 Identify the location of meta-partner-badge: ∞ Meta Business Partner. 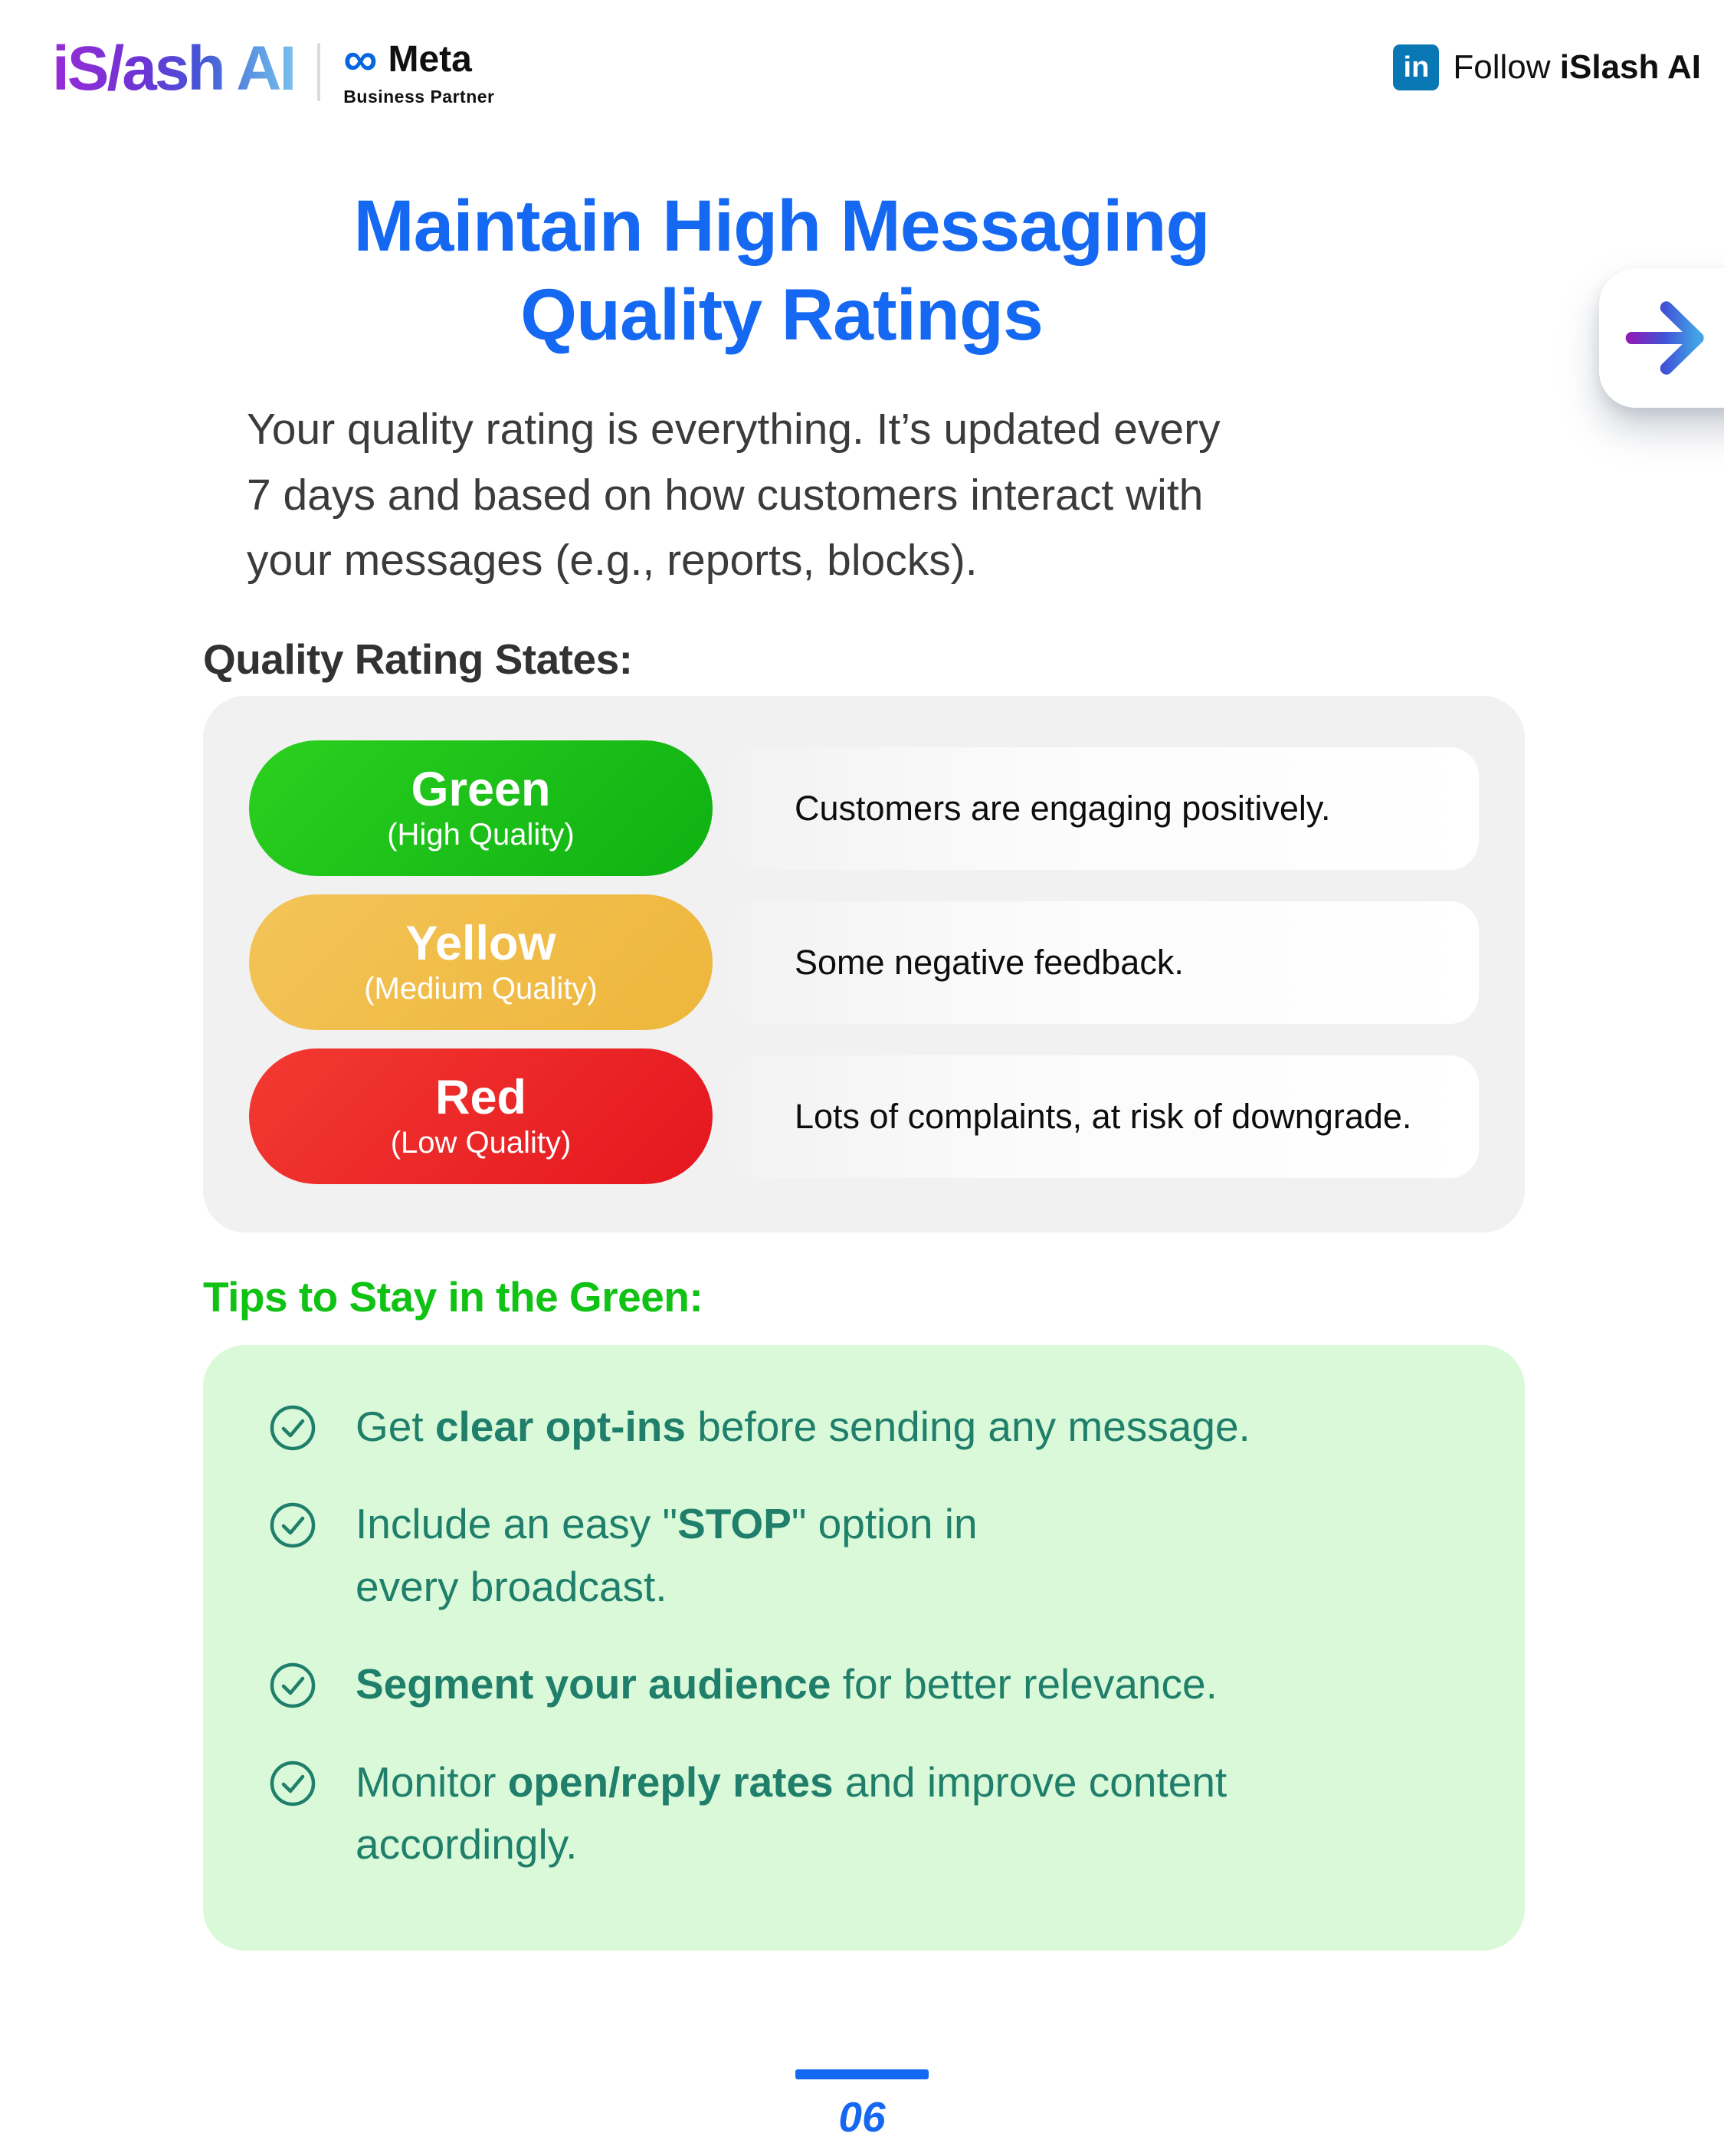
(419, 70).